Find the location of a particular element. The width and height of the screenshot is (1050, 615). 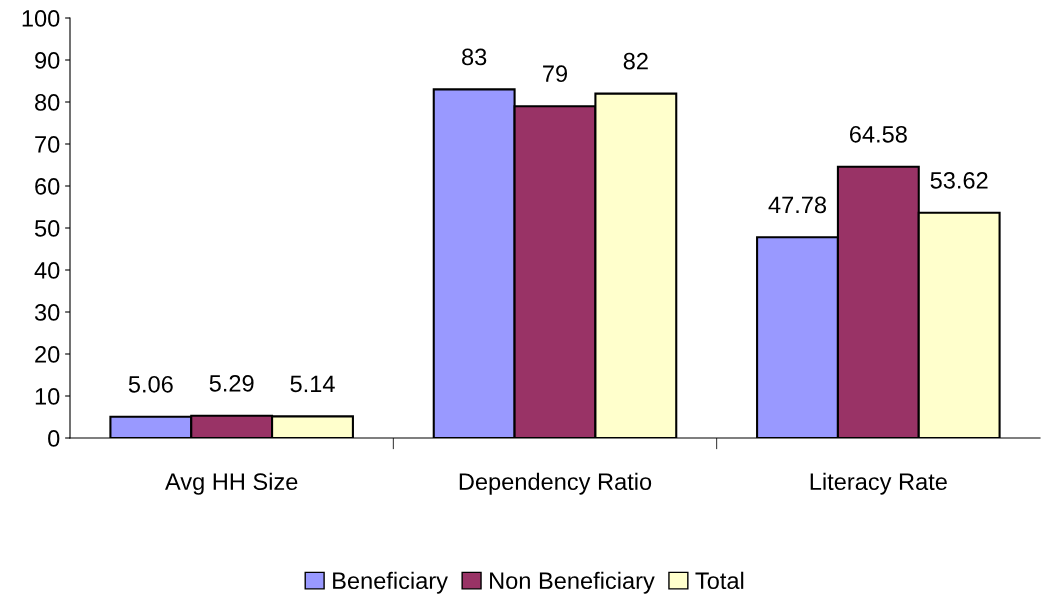

y-tick-label: 40 is located at coordinates (47, 270).